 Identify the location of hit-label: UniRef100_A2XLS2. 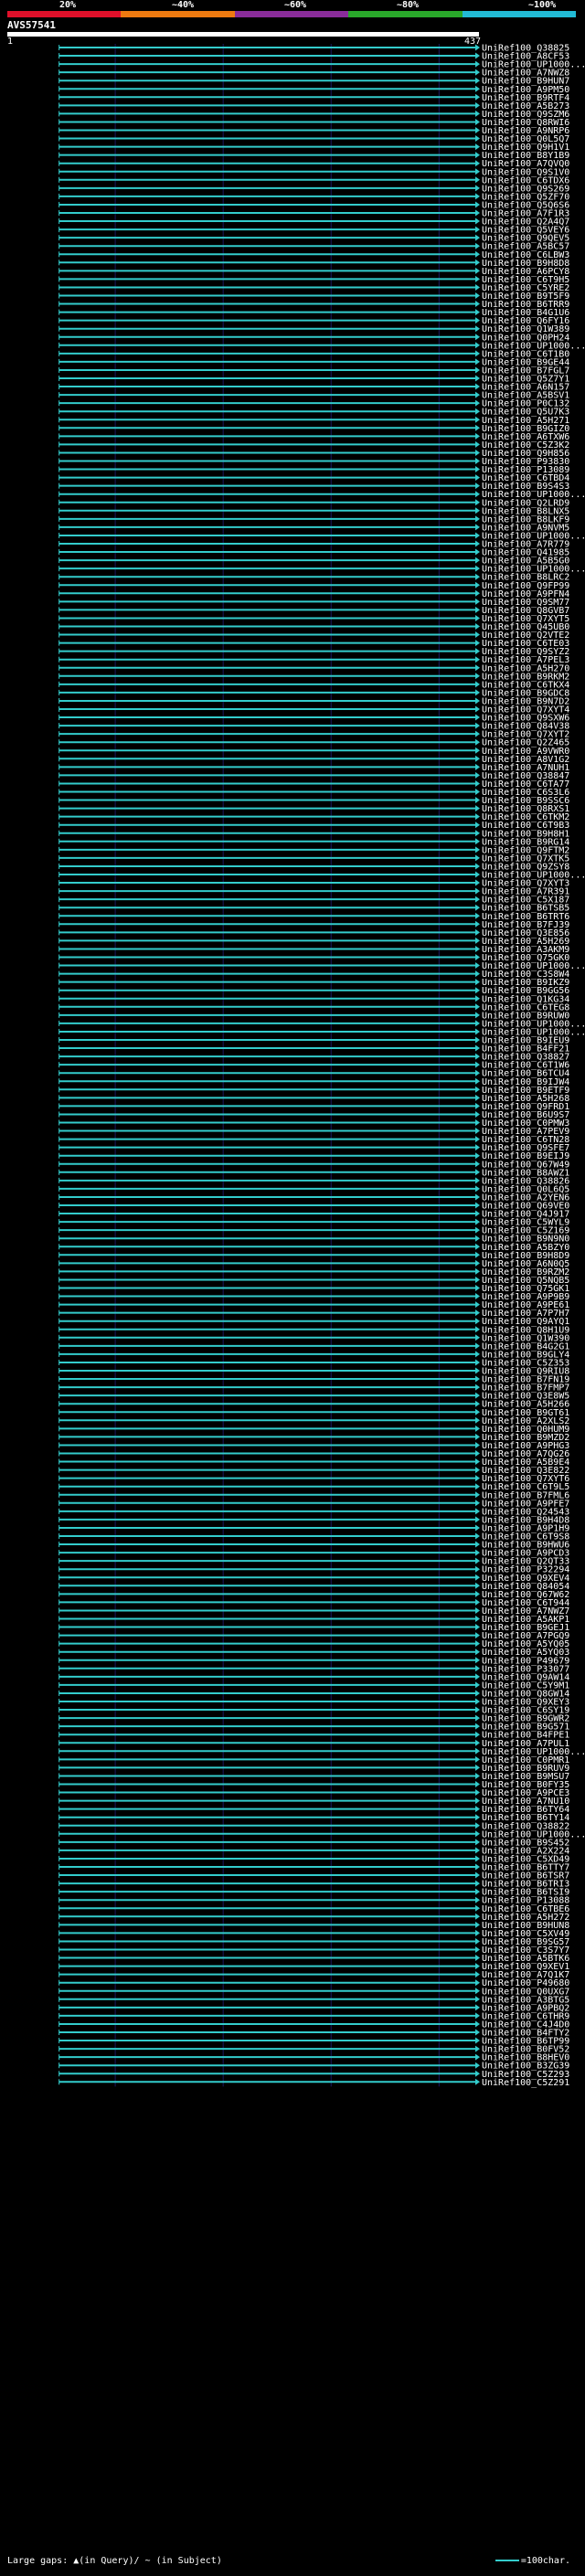
(525, 1421).